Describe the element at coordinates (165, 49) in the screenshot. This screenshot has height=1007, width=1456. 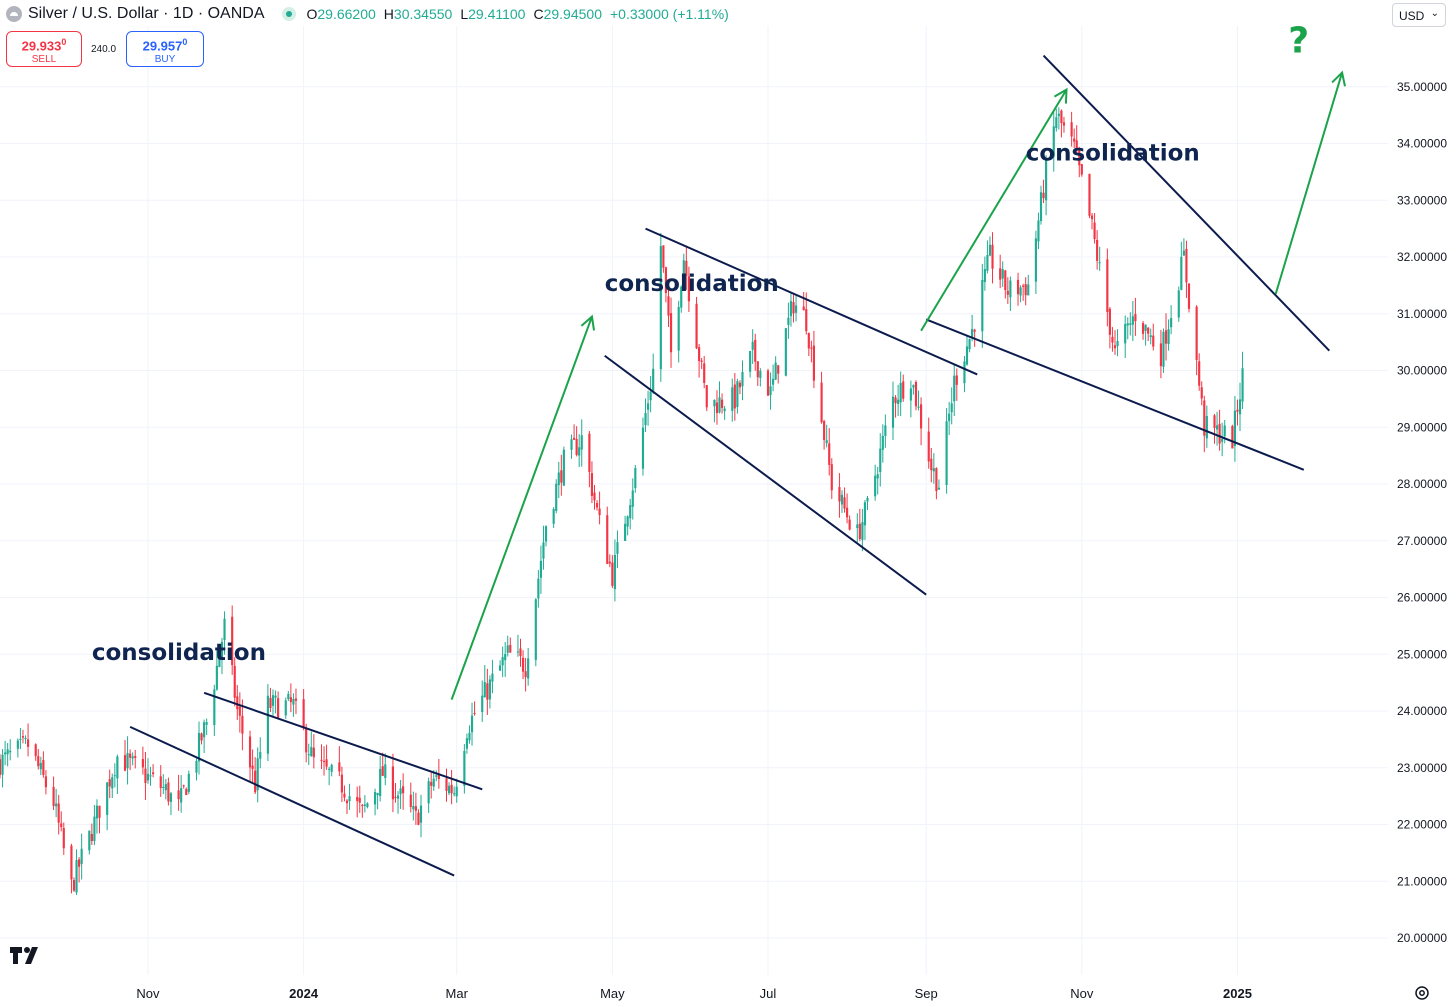
I see `buy-button: 29.9570 BUY` at that location.